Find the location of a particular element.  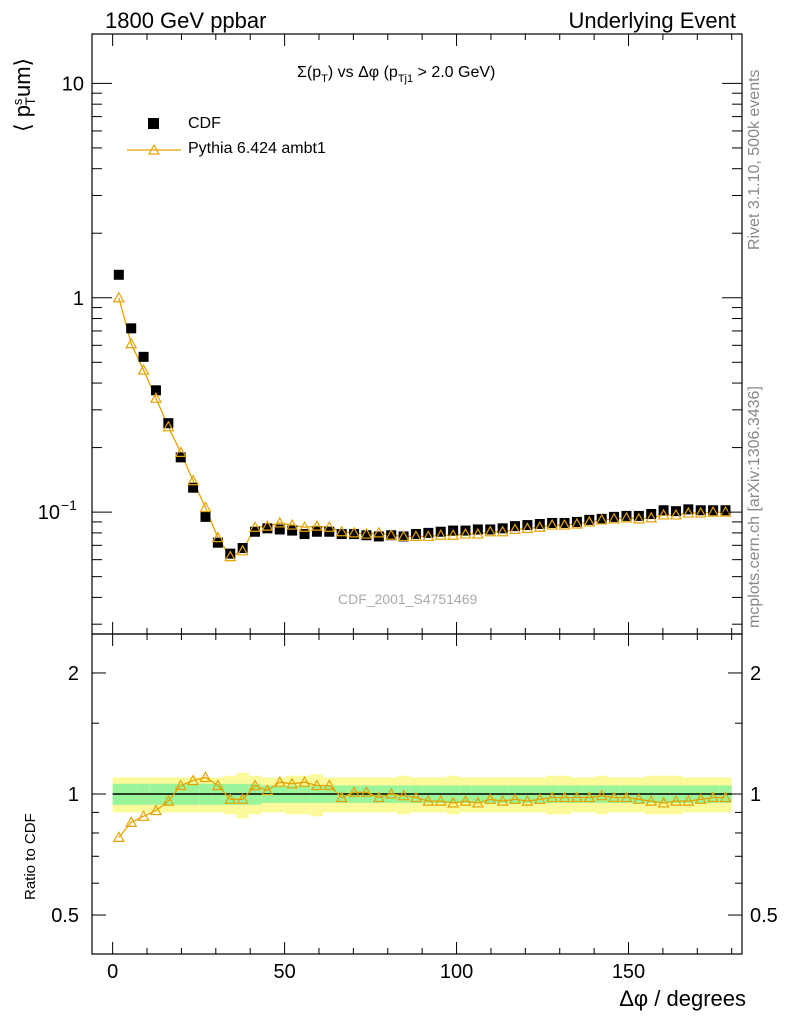

chart-title: Σ(pT) vs Δφ (pTj1 > 2.0 GeV) is located at coordinates (396, 74).